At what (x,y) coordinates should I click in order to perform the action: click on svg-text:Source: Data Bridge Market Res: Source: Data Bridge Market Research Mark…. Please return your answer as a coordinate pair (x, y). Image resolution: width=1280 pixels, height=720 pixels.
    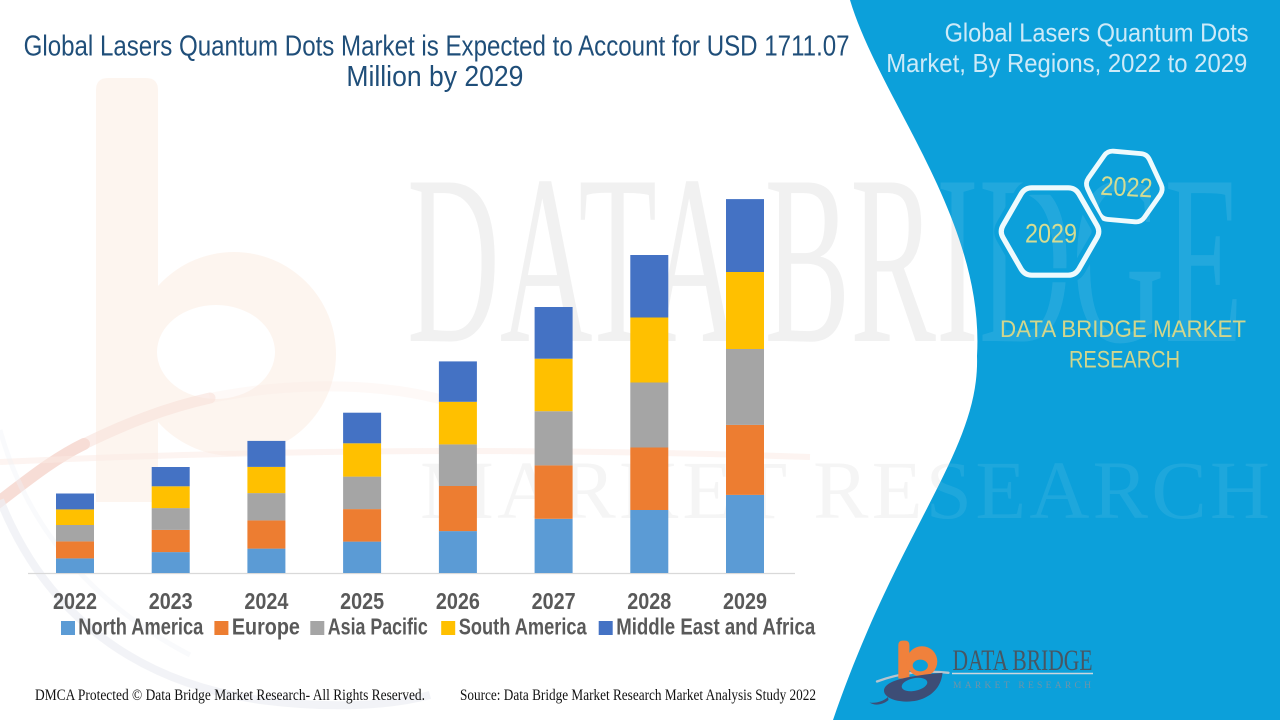
    Looking at the image, I should click on (638, 695).